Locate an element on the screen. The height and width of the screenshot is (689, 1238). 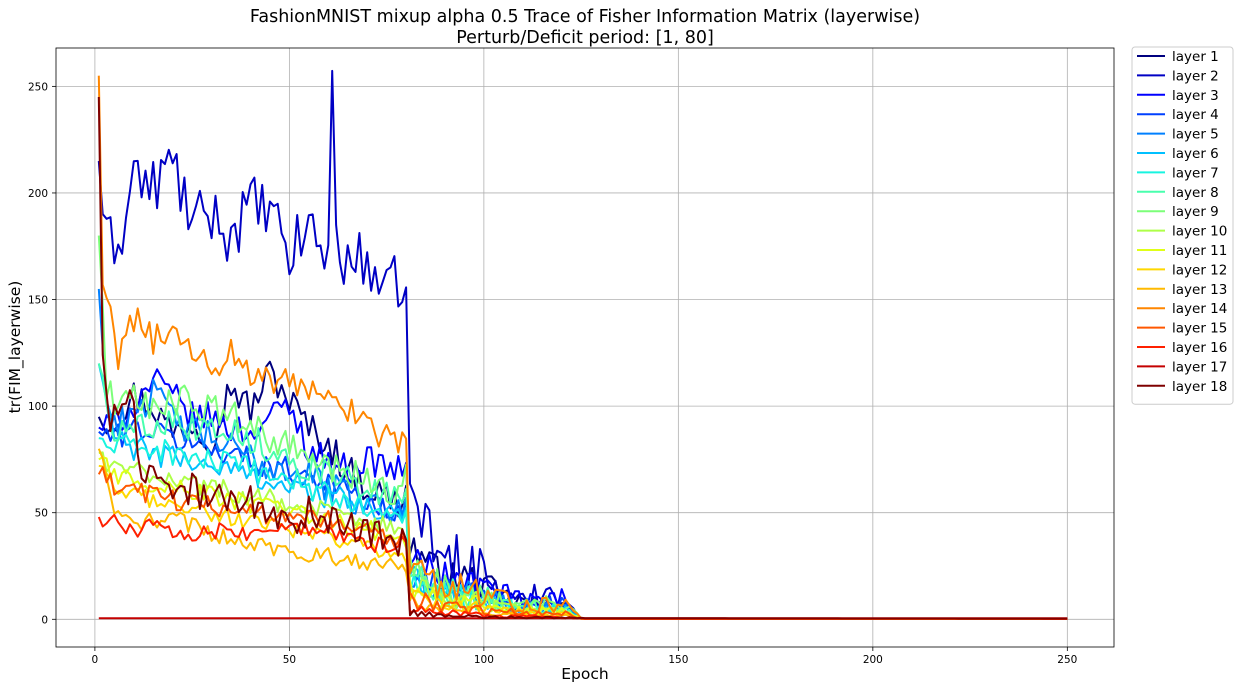
legend-label: layer 4 is located at coordinates (1195, 115).